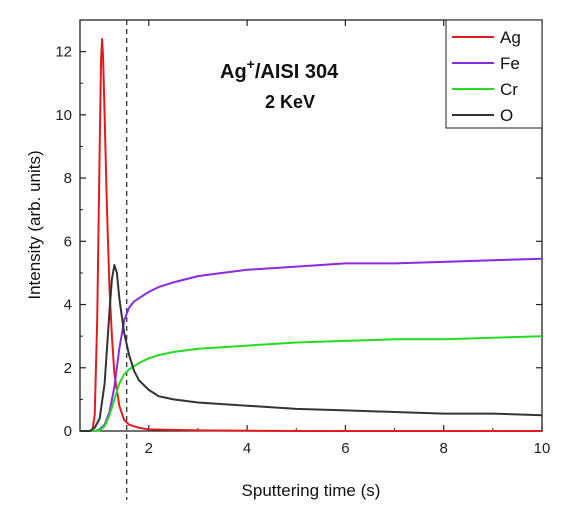  What do you see at coordinates (297, 72) in the screenshot?
I see `annotation-sample-rest: /AISI 304` at bounding box center [297, 72].